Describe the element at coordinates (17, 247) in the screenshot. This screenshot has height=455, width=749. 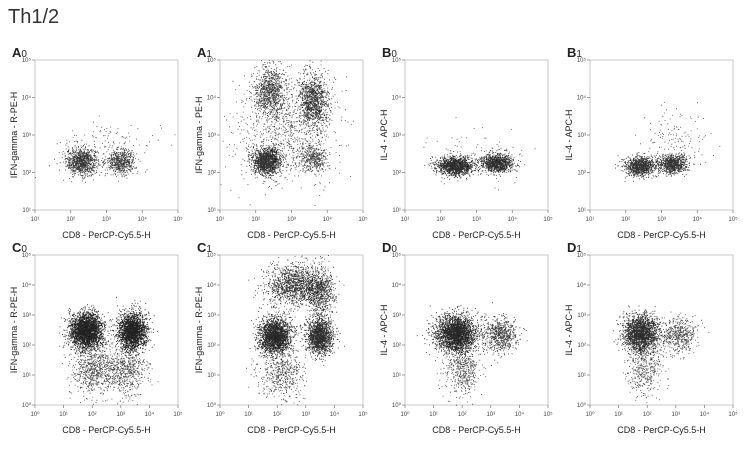
I see `panel-letter: C` at that location.